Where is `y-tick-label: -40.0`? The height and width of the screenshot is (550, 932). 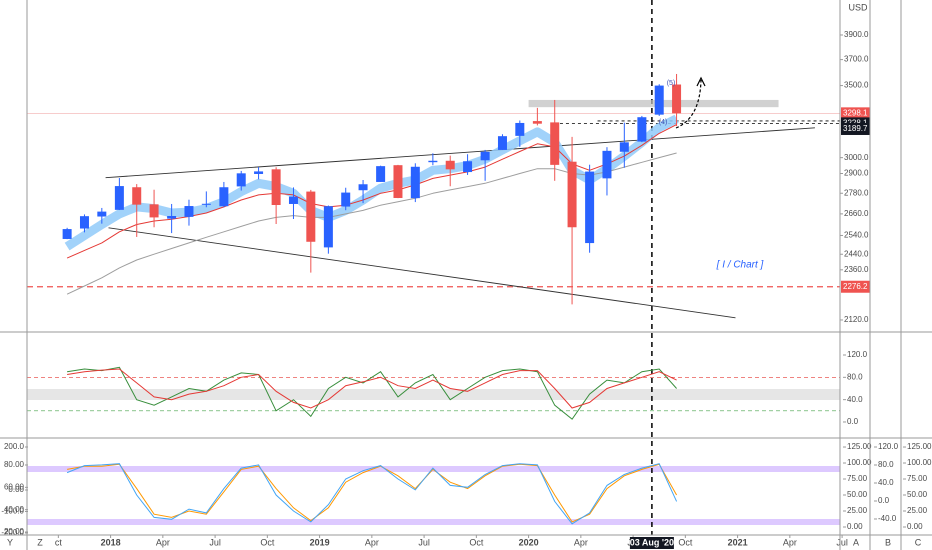 y-tick-label: -40.0 is located at coordinates (887, 518).